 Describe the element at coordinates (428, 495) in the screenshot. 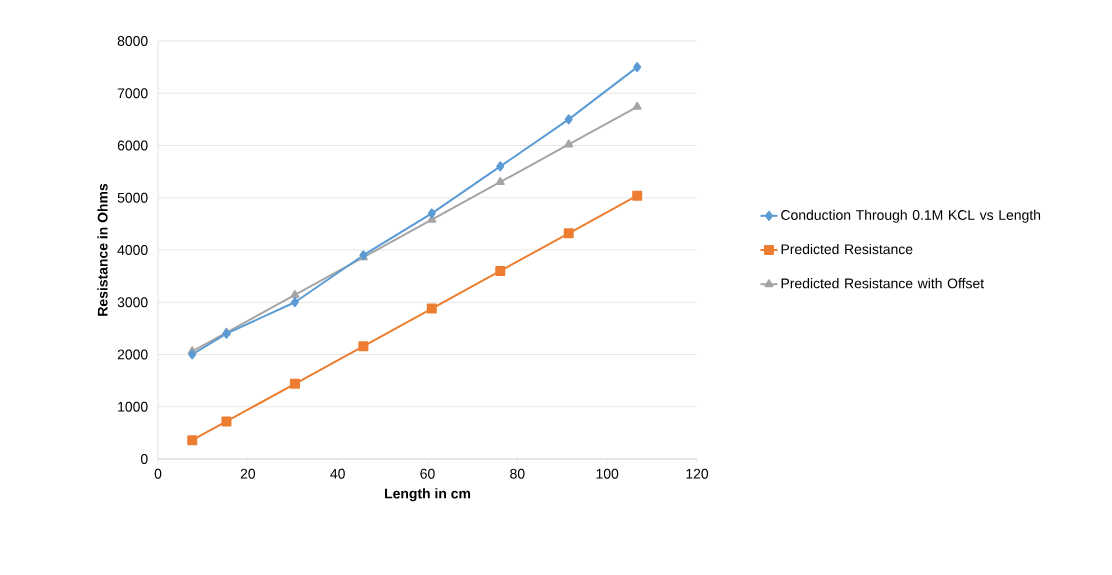

I see `x-axis-title: Length in cm` at that location.